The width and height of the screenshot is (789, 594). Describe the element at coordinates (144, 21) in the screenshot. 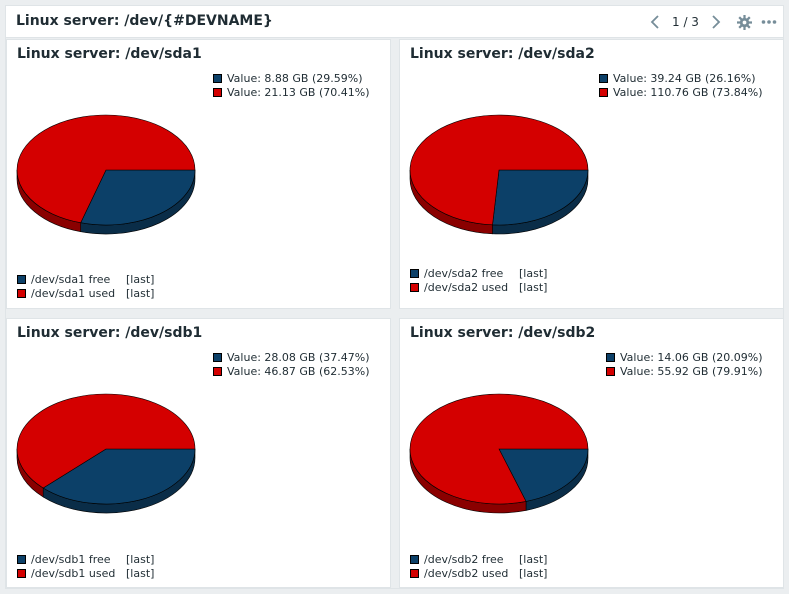

I see `widget-title: Linux server: /dev/{#DEVNAME}` at that location.